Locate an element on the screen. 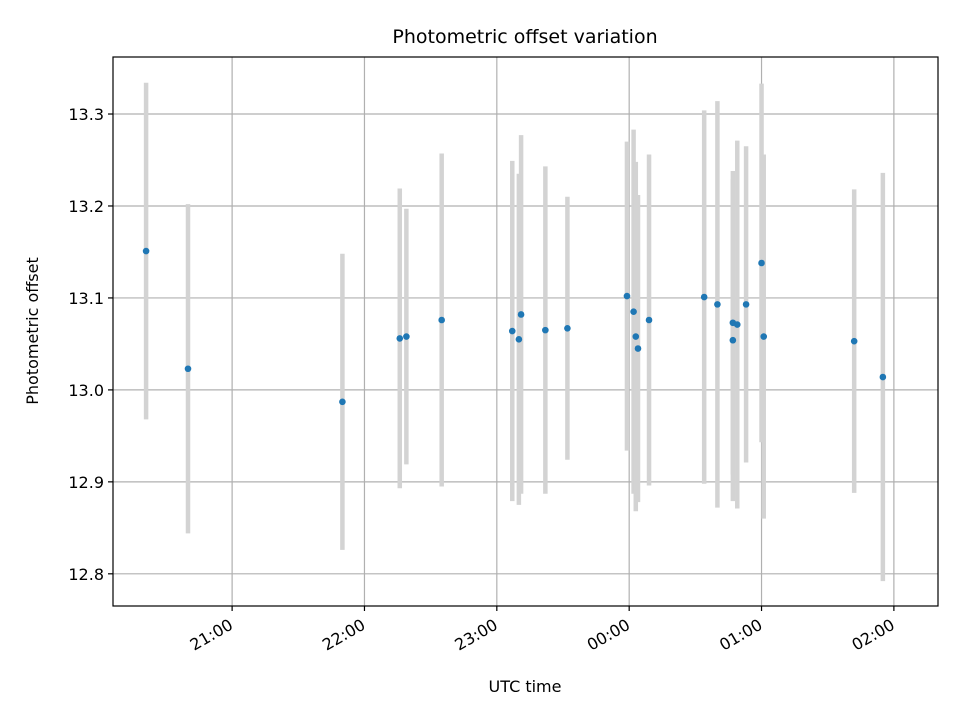 This screenshot has height=720, width=960. y-tick-label: 13.3 is located at coordinates (86, 114).